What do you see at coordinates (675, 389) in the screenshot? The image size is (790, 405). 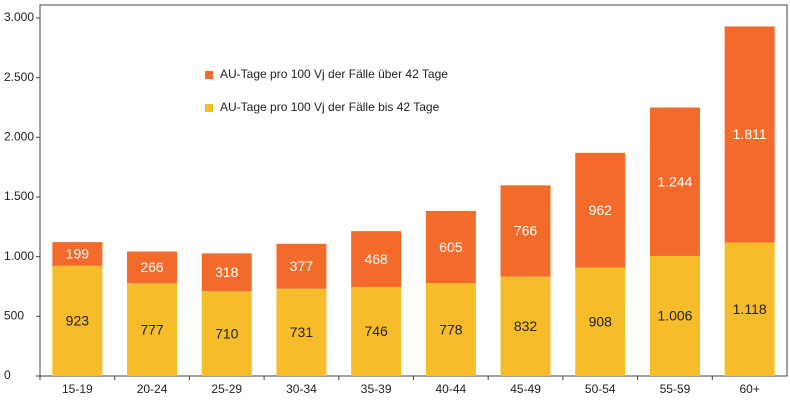 I see `x-tick-label: 55-59` at bounding box center [675, 389].